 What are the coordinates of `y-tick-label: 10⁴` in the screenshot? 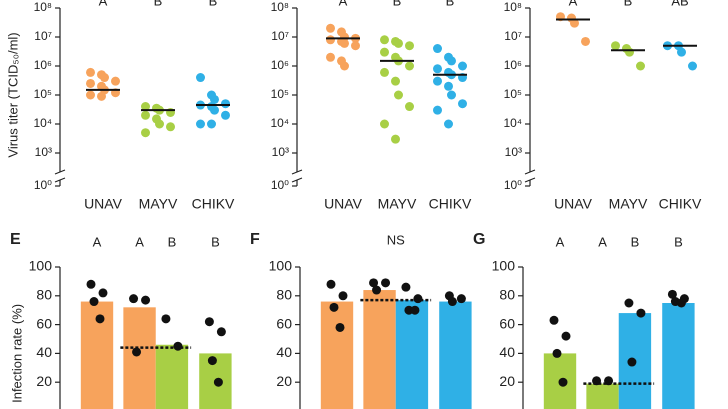 It's located at (279, 123).